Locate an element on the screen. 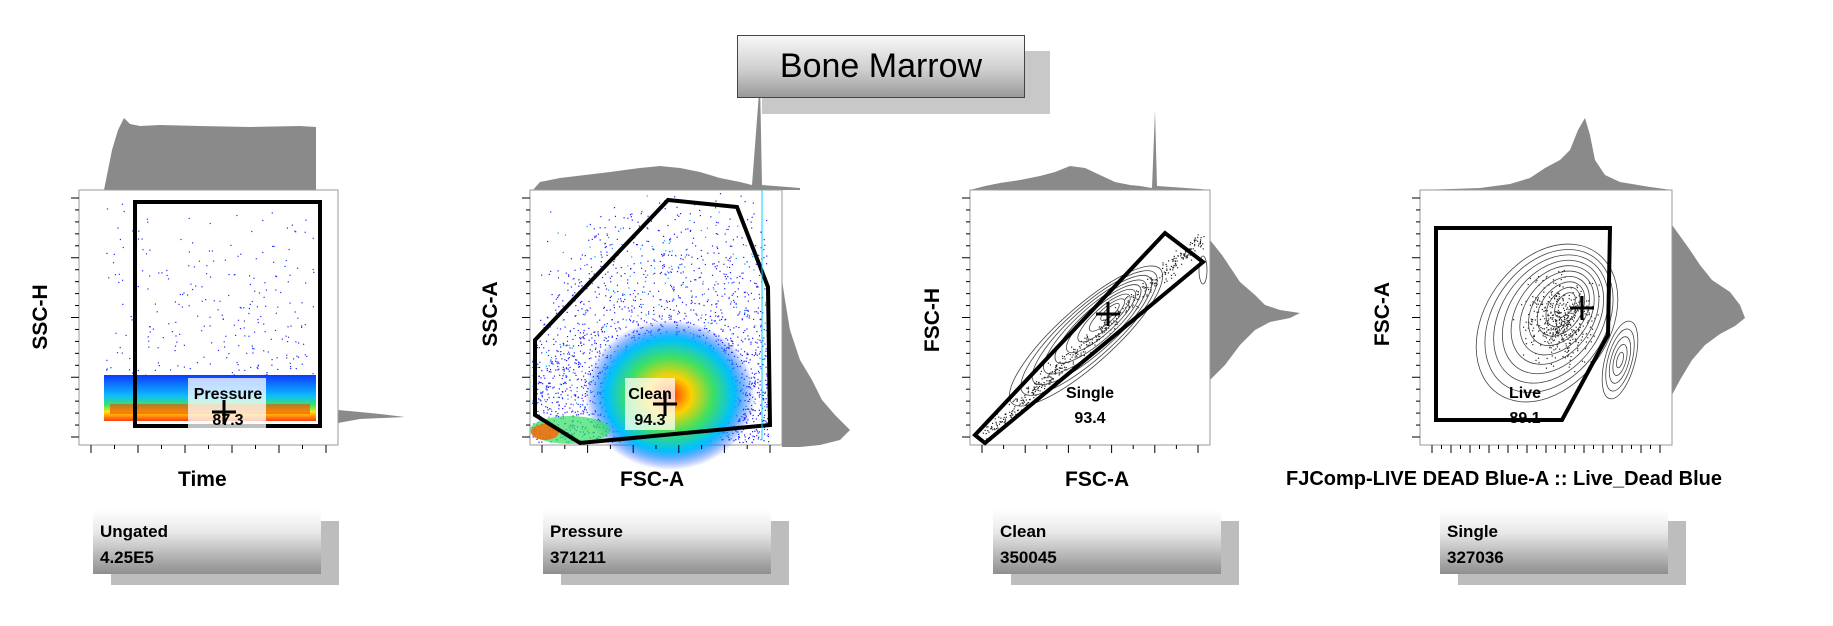  plot-4-gate-value: 89.1 is located at coordinates (1525, 418).